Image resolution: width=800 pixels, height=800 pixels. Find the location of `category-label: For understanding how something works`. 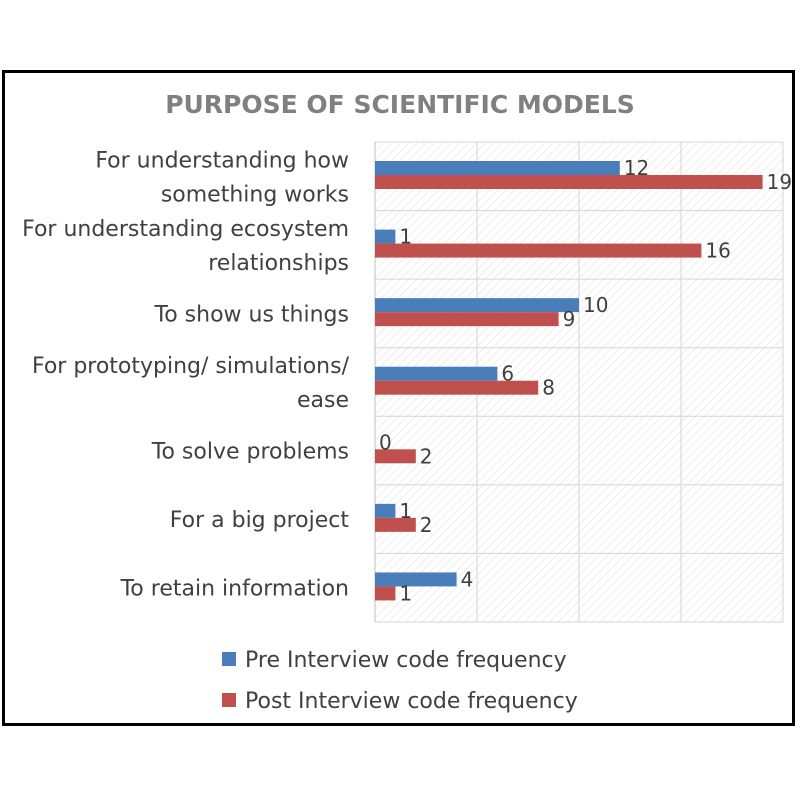

category-label: For understanding how something works is located at coordinates (222, 177).